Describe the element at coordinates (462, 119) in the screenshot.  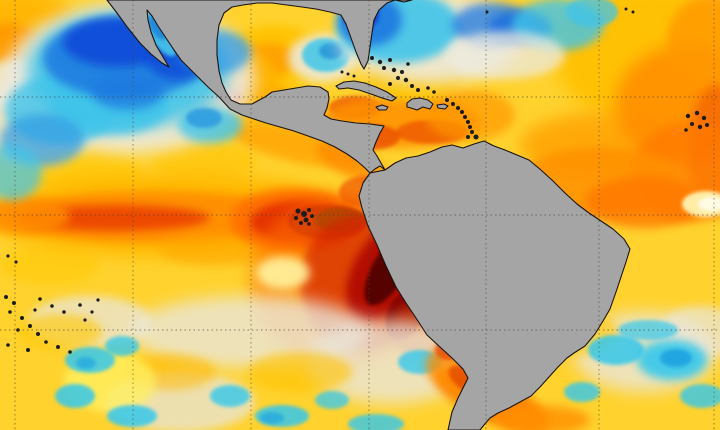
I see `islands-lesser-antilles` at that location.